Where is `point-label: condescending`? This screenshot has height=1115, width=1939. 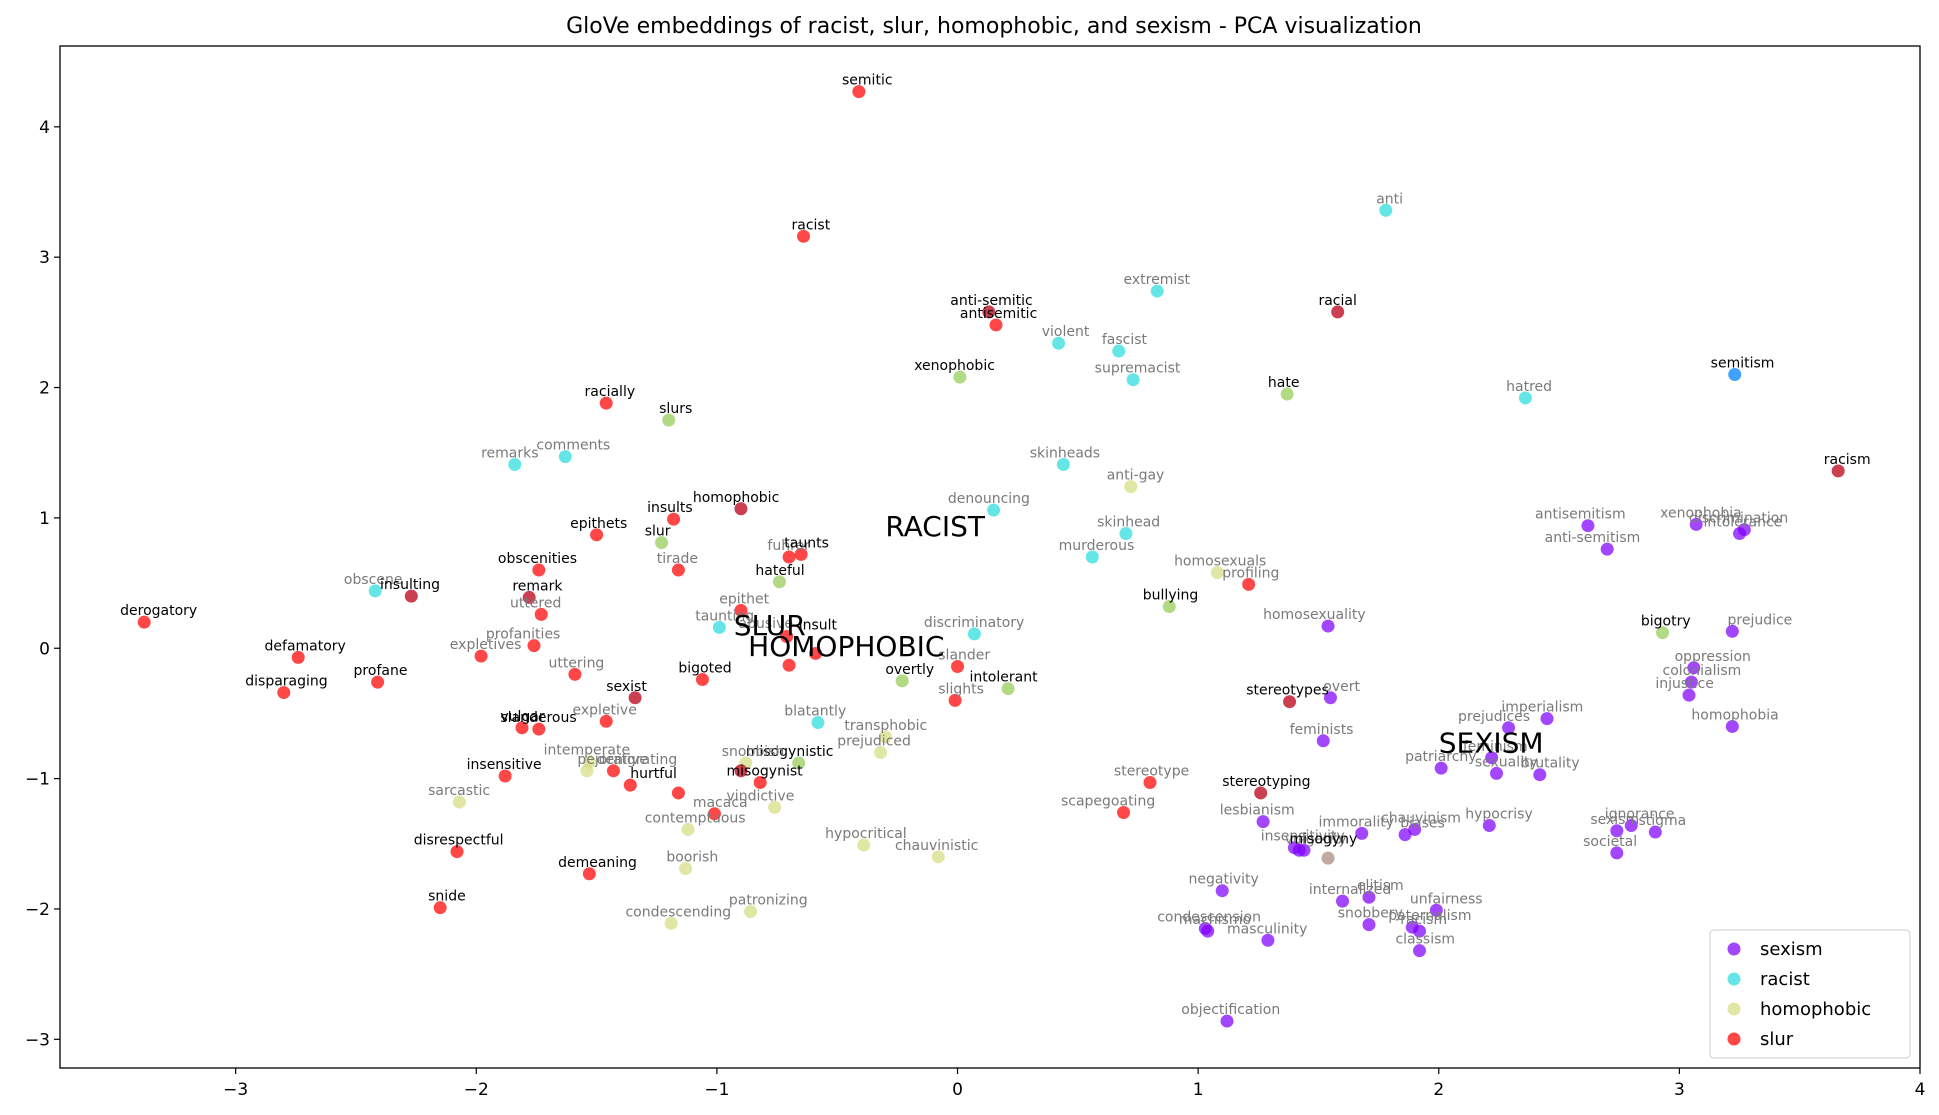 point-label: condescending is located at coordinates (678, 912).